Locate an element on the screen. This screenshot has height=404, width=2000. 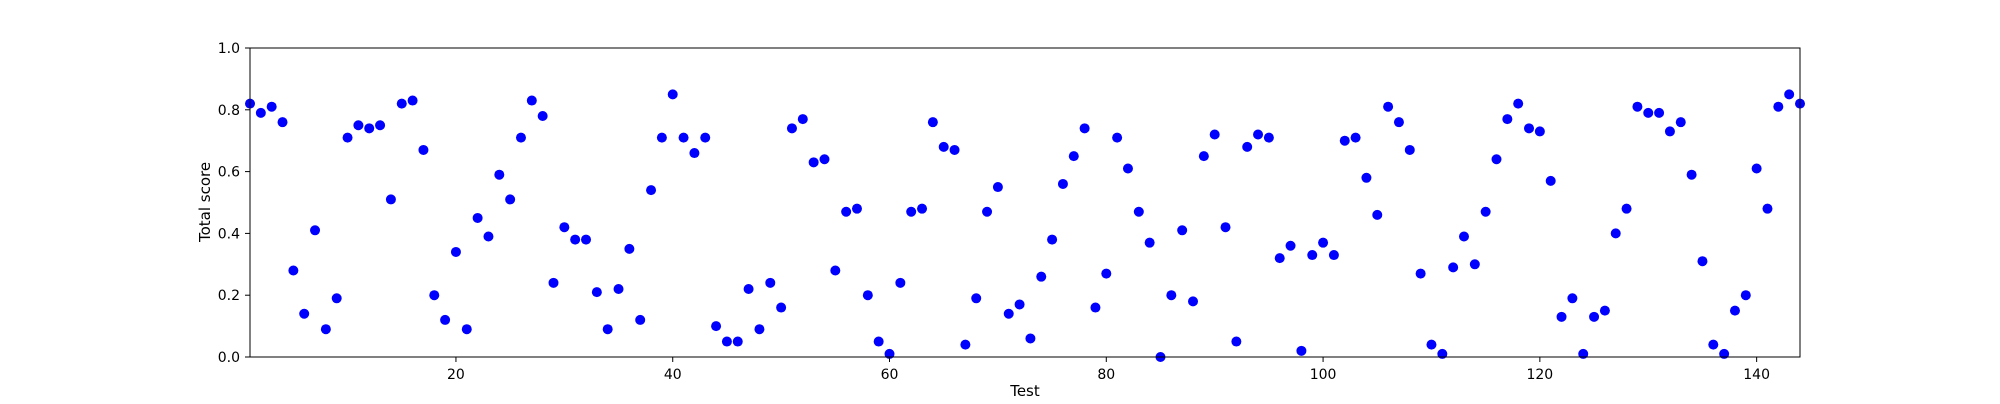
x-axis-ticks: 20 40 60 80 100 120 140 is located at coordinates (1108, 370).